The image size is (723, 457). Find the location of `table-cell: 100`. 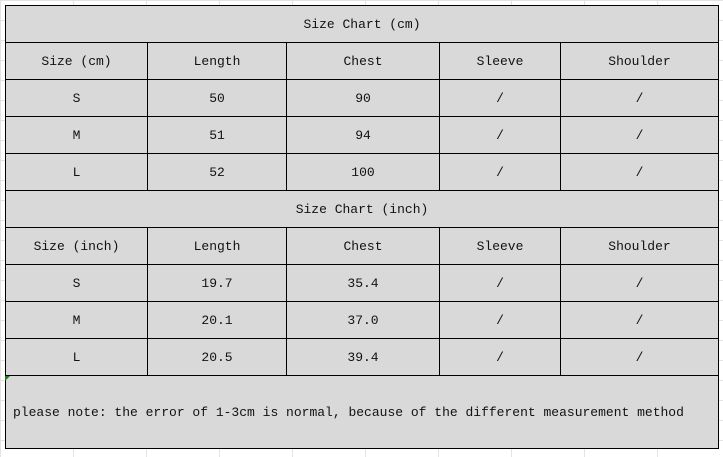

table-cell: 100 is located at coordinates (363, 172).